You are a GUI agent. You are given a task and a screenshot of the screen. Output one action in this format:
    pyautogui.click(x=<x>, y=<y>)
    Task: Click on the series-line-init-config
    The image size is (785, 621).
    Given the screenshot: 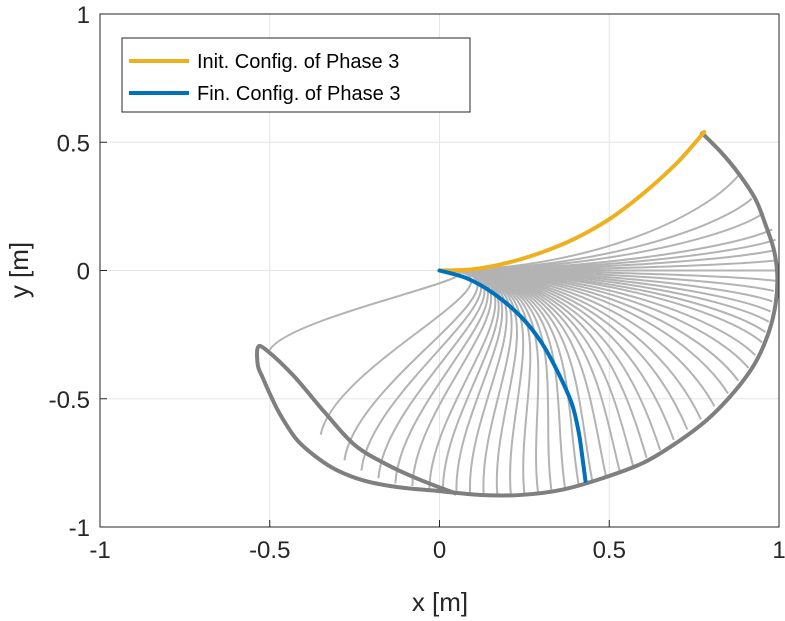 What is the action you would take?
    pyautogui.click(x=572, y=201)
    